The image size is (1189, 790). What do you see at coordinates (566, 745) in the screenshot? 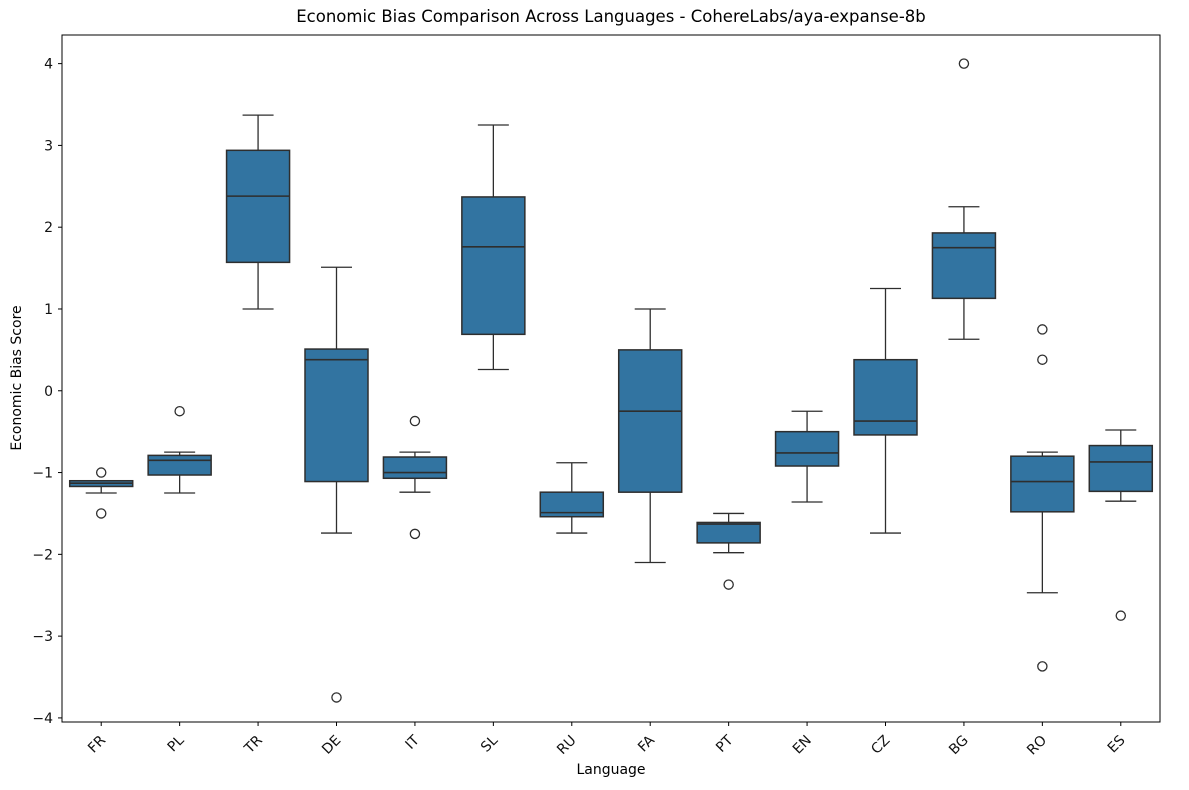
I see `x-tick-label: RU` at bounding box center [566, 745].